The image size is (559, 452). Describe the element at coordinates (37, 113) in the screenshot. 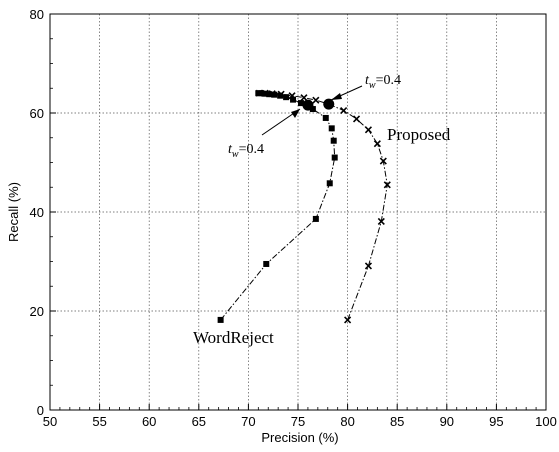

I see `y-tick-label: 60` at that location.